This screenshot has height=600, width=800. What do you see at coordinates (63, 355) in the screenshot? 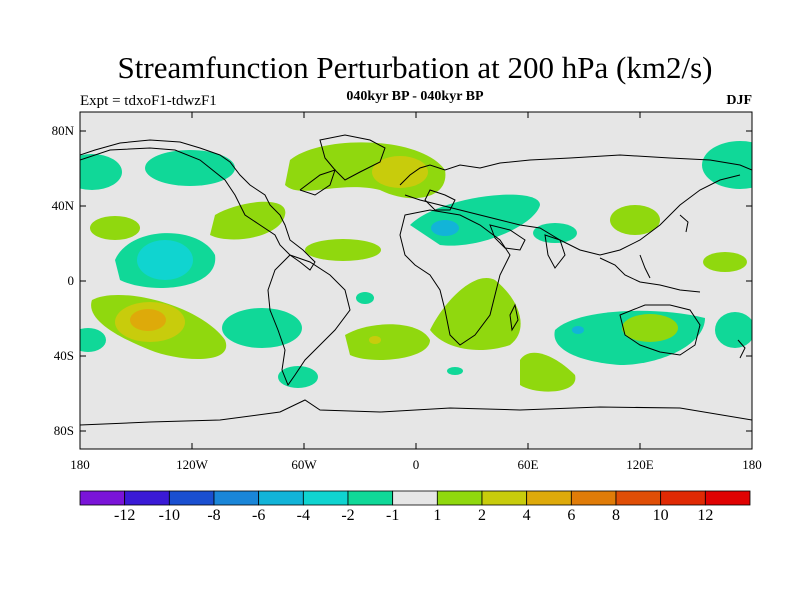
I see `y-axis-label: 40S` at bounding box center [63, 355].